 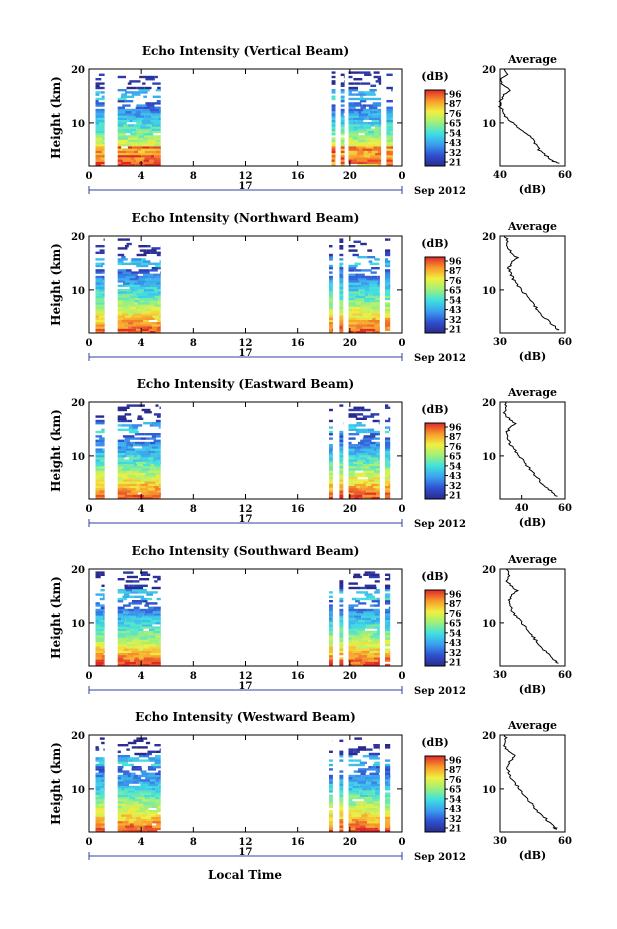 What do you see at coordinates (245, 875) in the screenshot?
I see `x-axis-title: Local Time` at bounding box center [245, 875].